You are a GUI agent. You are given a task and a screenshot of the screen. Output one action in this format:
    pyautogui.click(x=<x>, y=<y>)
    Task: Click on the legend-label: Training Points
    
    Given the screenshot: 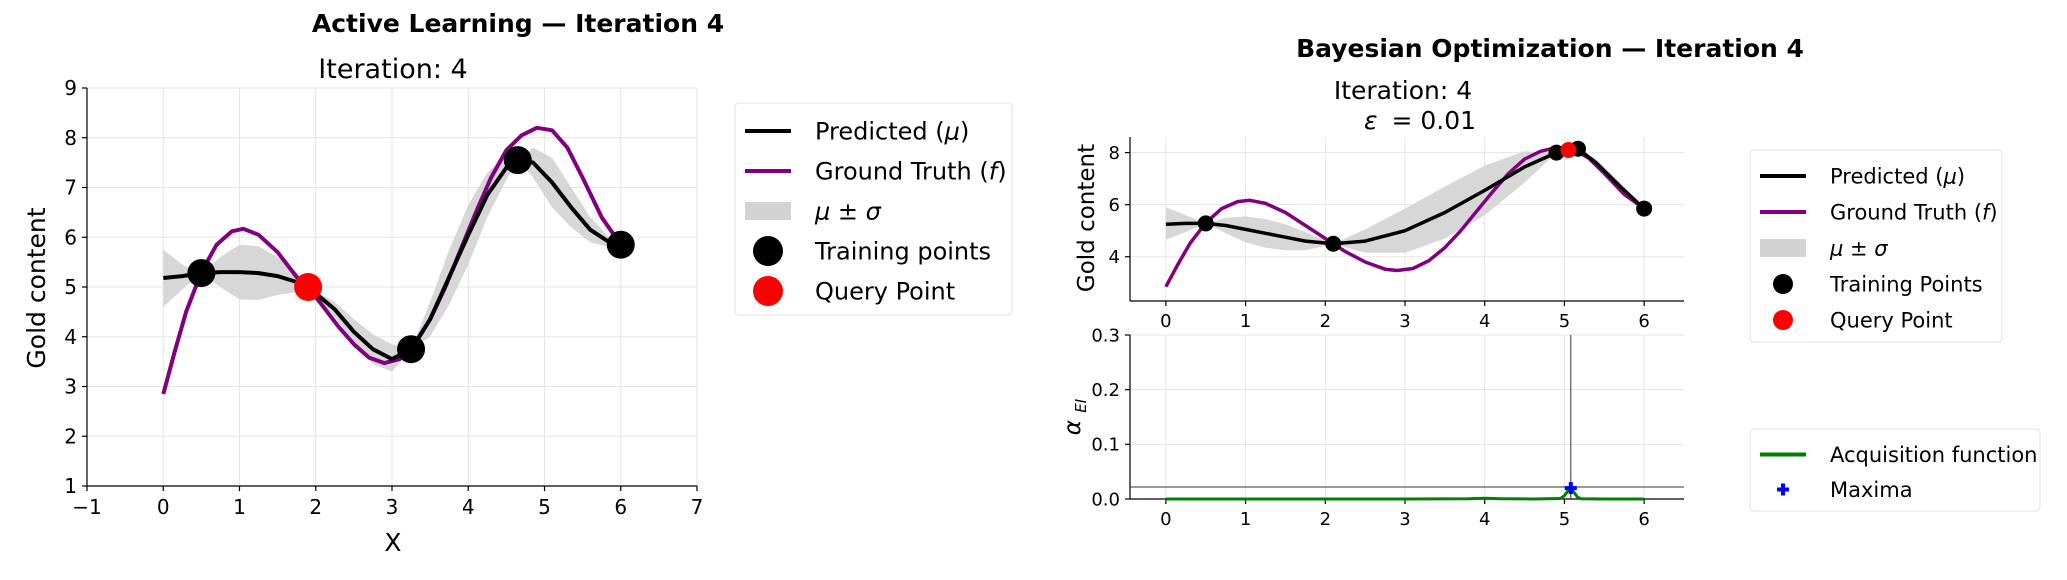 What is the action you would take?
    pyautogui.click(x=1906, y=285)
    